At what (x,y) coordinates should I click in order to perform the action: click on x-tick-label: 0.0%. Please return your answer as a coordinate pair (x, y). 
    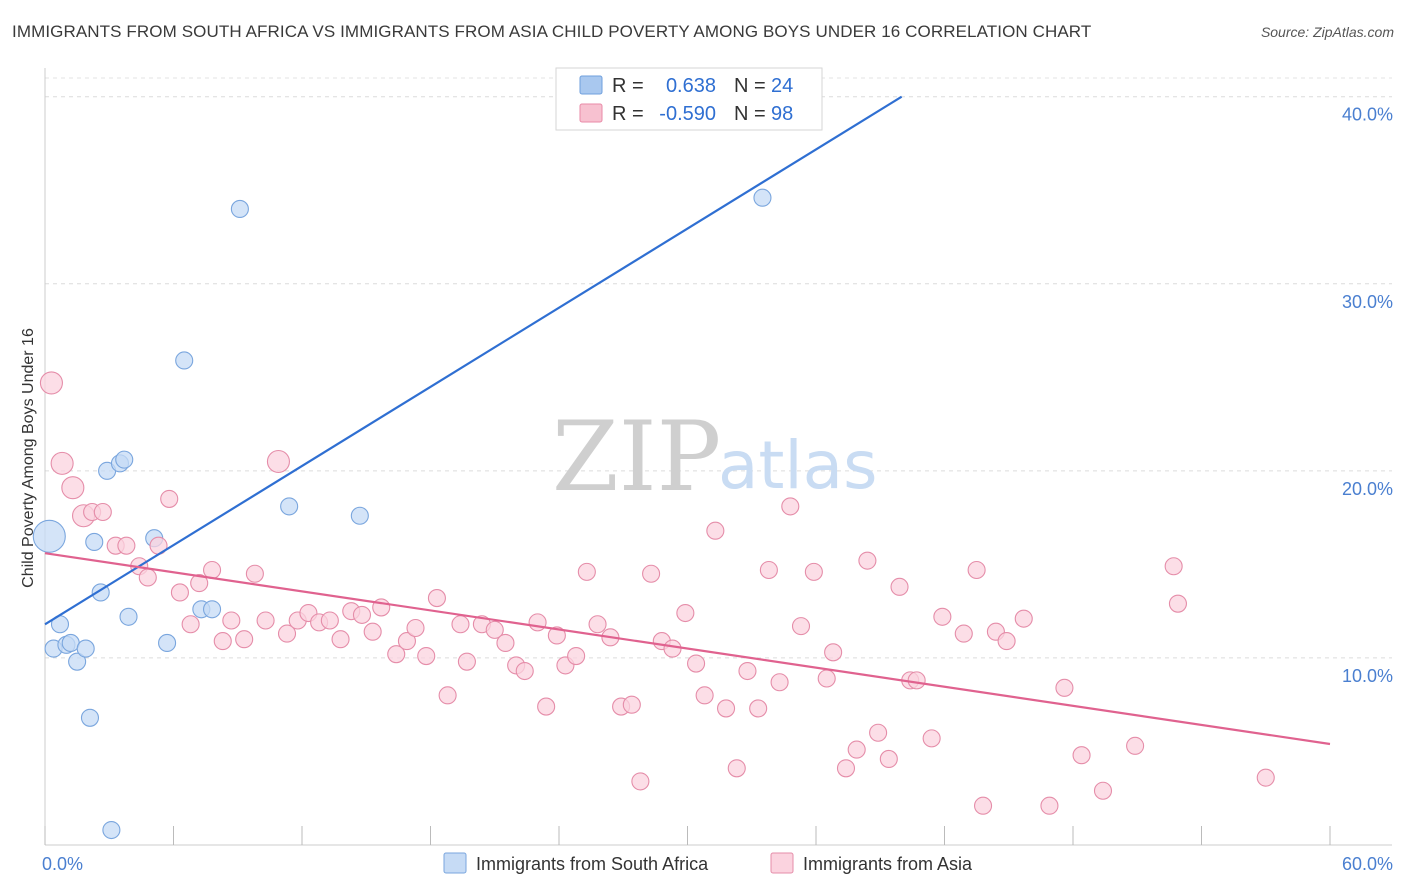
    Looking at the image, I should click on (62, 864).